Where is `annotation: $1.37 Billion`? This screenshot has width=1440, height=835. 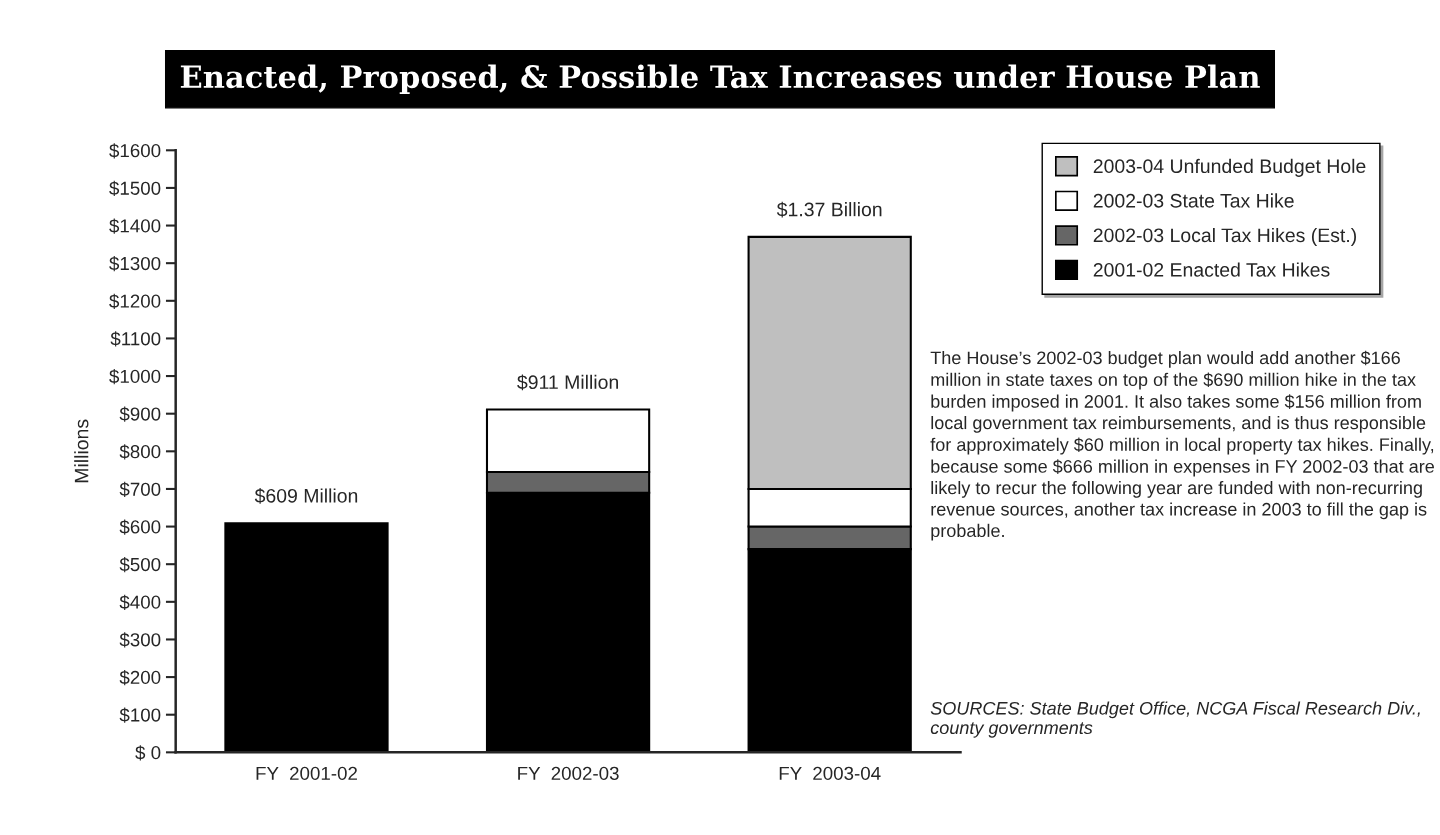
annotation: $1.37 Billion is located at coordinates (829, 209).